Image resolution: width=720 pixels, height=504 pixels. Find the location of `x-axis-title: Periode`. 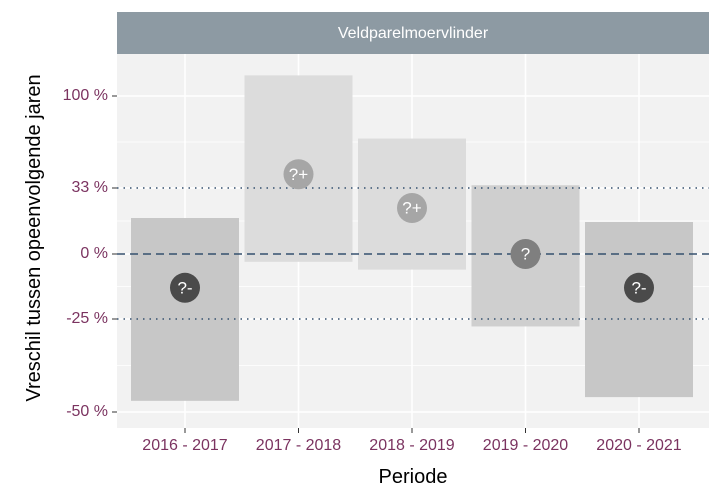

x-axis-title: Periode is located at coordinates (413, 477).